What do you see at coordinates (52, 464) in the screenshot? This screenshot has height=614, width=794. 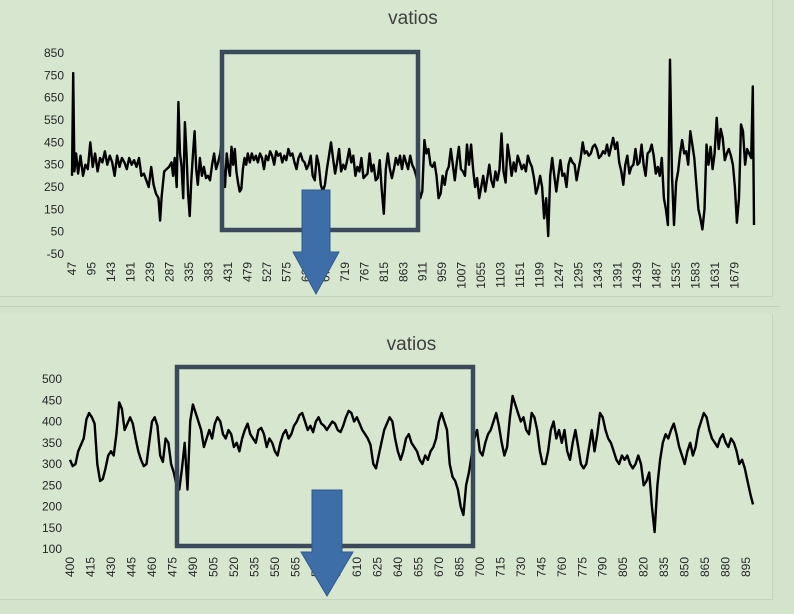 I see `y-tick-label: 300` at bounding box center [52, 464].